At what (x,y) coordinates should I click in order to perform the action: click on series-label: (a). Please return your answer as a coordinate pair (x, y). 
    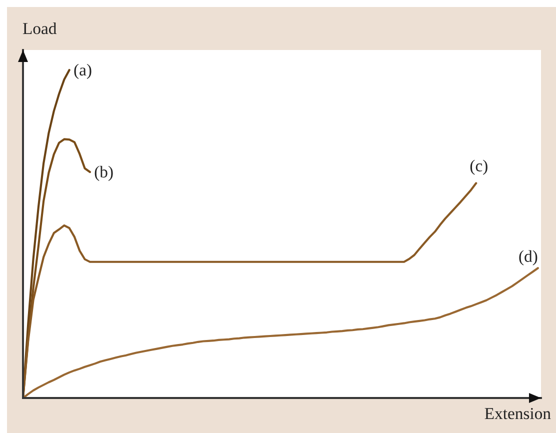
    Looking at the image, I should click on (83, 71).